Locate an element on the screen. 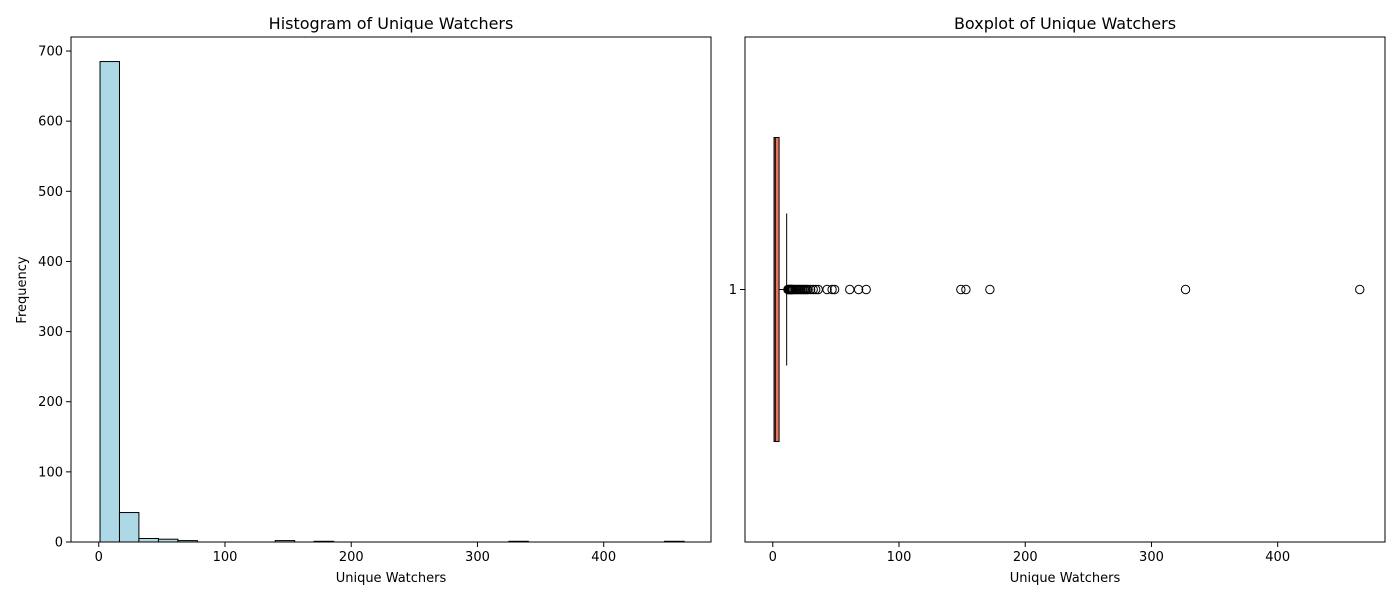  boxplot-title: Boxplot of Unique Watchers is located at coordinates (1065, 23).